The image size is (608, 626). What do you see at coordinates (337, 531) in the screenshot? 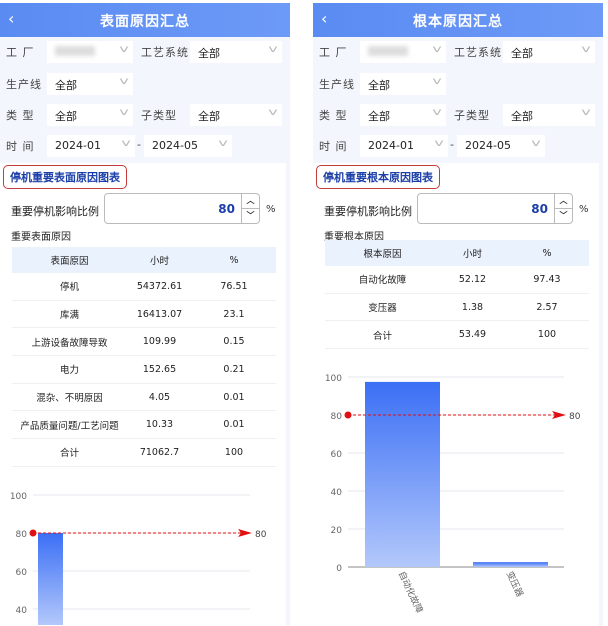
I see `y-tick-label: 20` at bounding box center [337, 531].